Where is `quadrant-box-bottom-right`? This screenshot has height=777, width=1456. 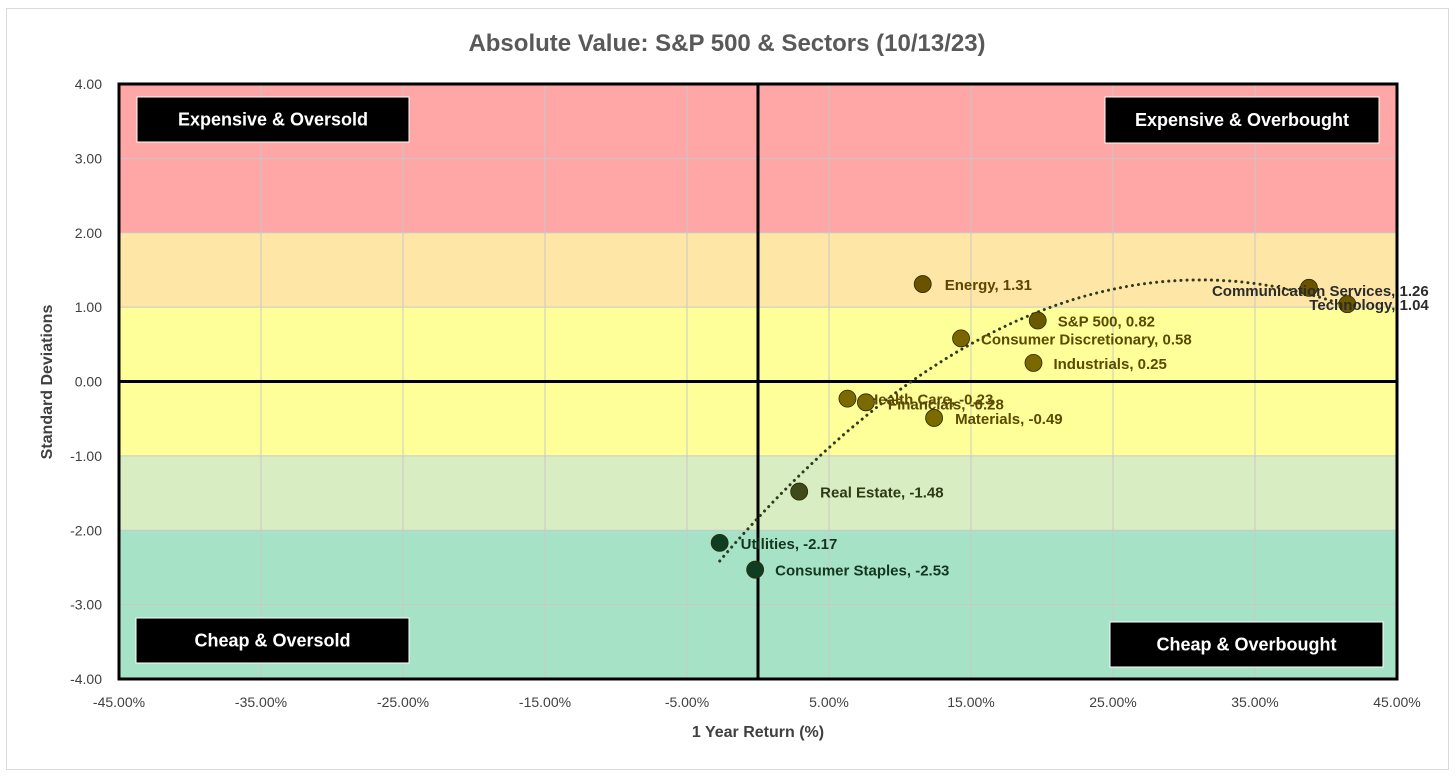 quadrant-box-bottom-right is located at coordinates (1246, 644).